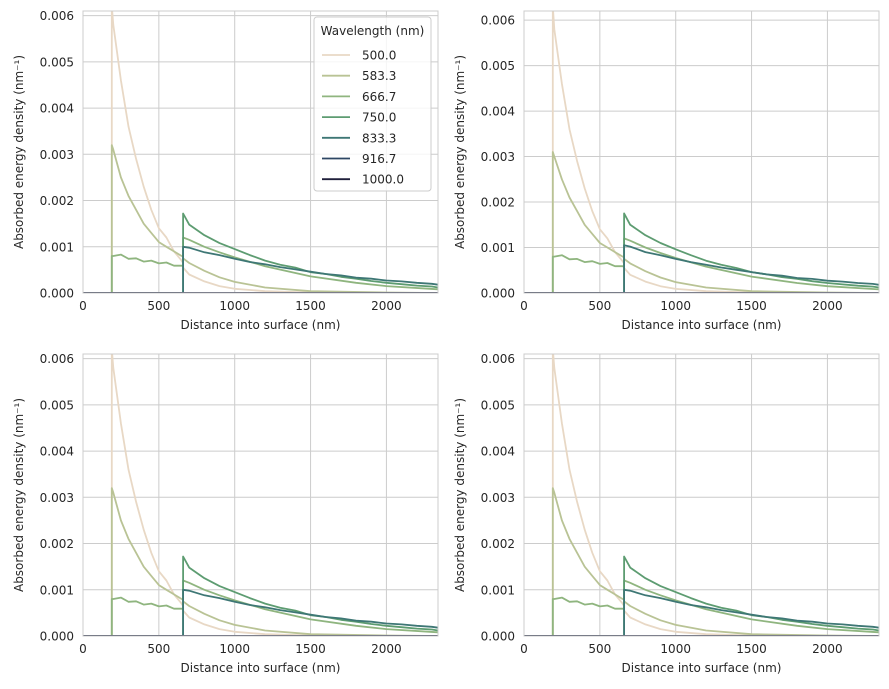  I want to click on legend-entry: 666.7, so click(379, 97).